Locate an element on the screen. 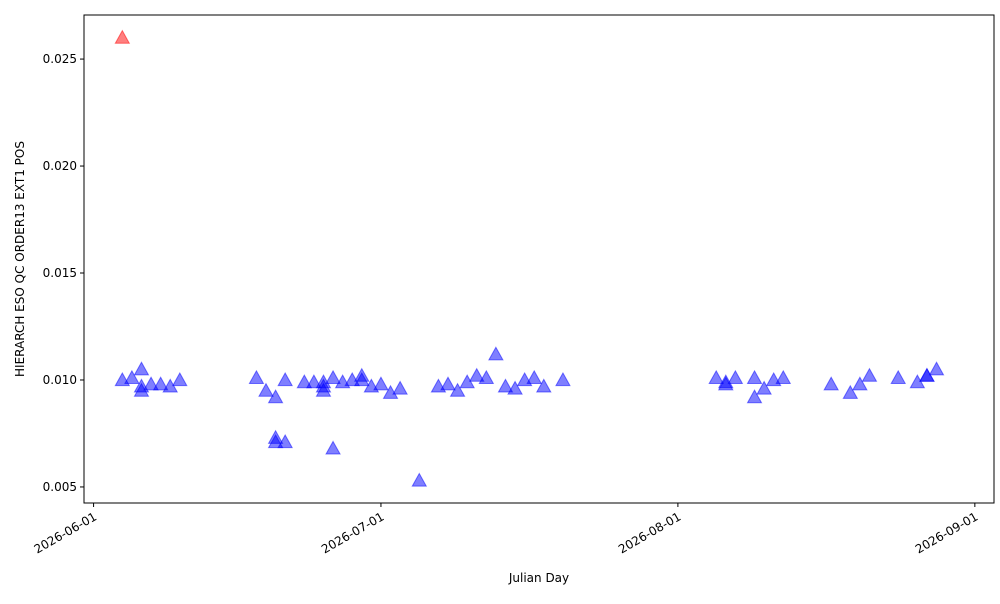  x-tick-label: 2026-08-01 is located at coordinates (649, 532).